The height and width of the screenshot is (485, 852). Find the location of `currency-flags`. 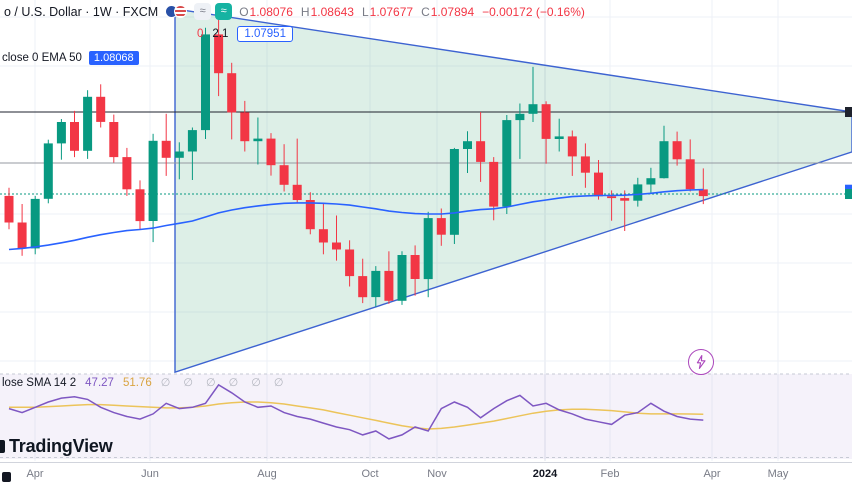

currency-flags is located at coordinates (176, 11).